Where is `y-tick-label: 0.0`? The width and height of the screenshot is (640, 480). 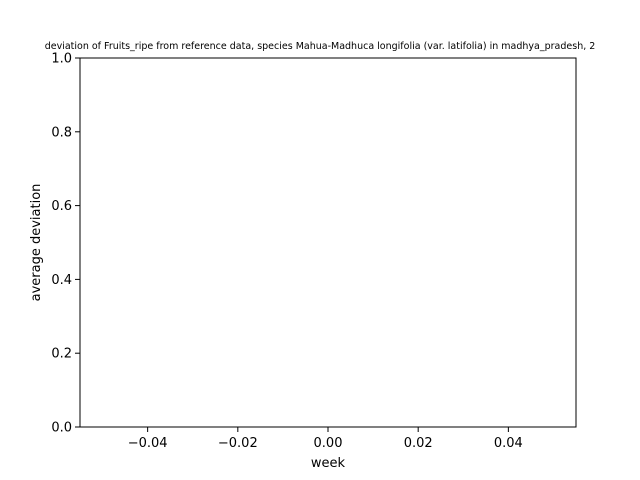 y-tick-label: 0.0 is located at coordinates (61, 428).